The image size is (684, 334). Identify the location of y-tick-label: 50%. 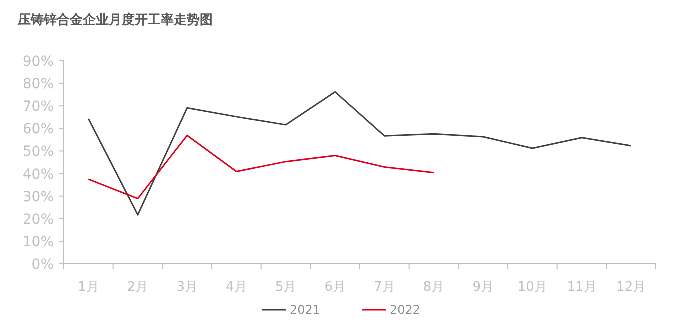
(38, 152).